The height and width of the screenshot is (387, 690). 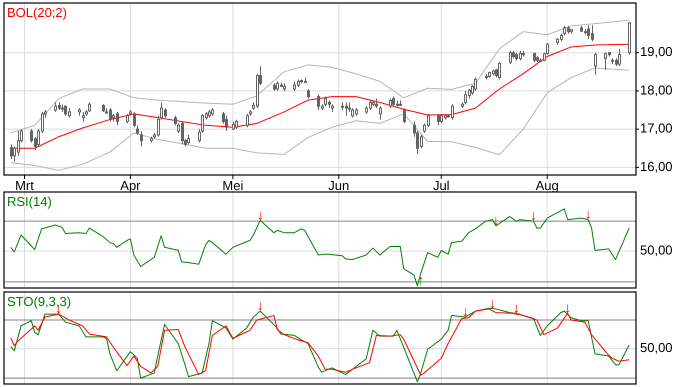 I want to click on y-tick-label: 18,00, so click(x=656, y=90).